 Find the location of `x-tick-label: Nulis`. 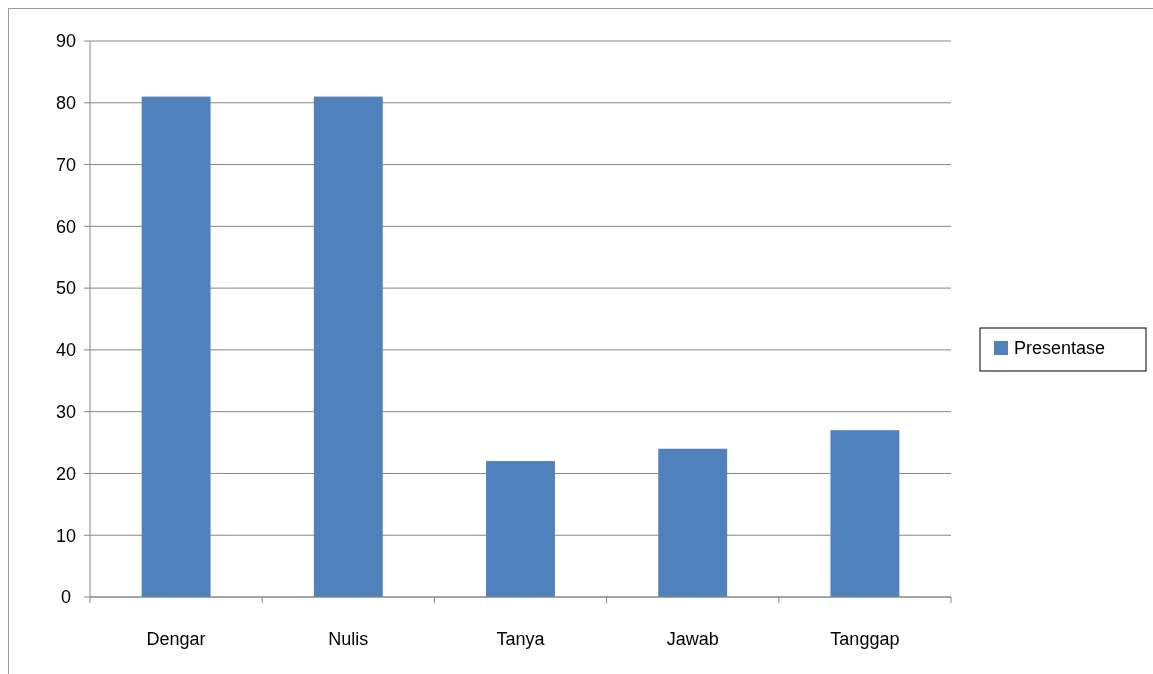

x-tick-label: Nulis is located at coordinates (348, 639).